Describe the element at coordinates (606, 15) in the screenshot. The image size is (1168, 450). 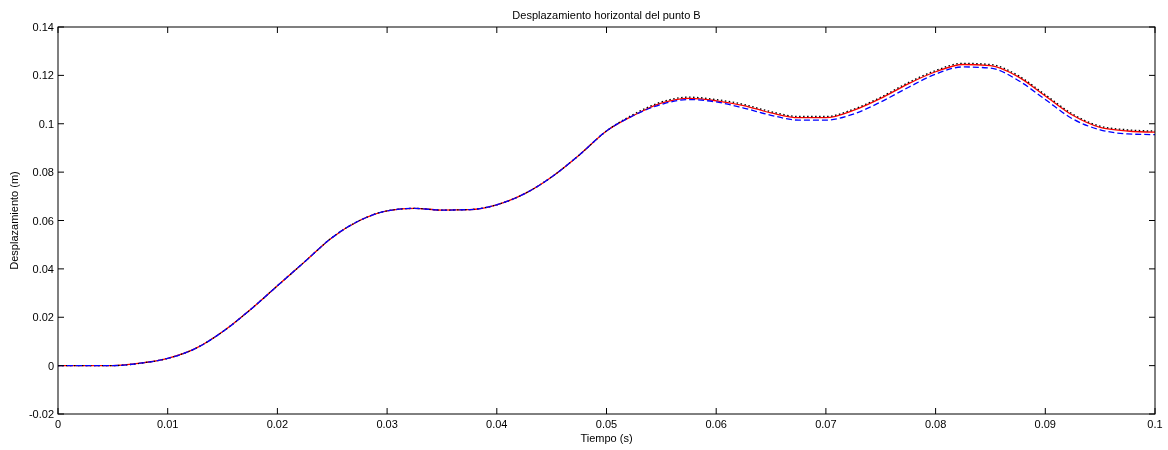
I see `chart-title: Desplazamiento horizontal del punto B` at that location.